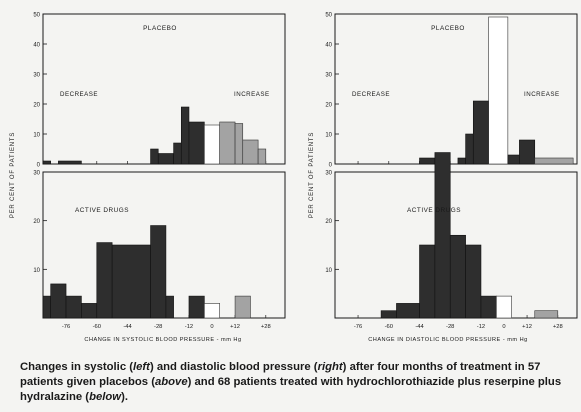 This screenshot has height=412, width=581. What do you see at coordinates (13, 175) in the screenshot?
I see `ylabel-left: PER CENT OF PATIENTS` at bounding box center [13, 175].